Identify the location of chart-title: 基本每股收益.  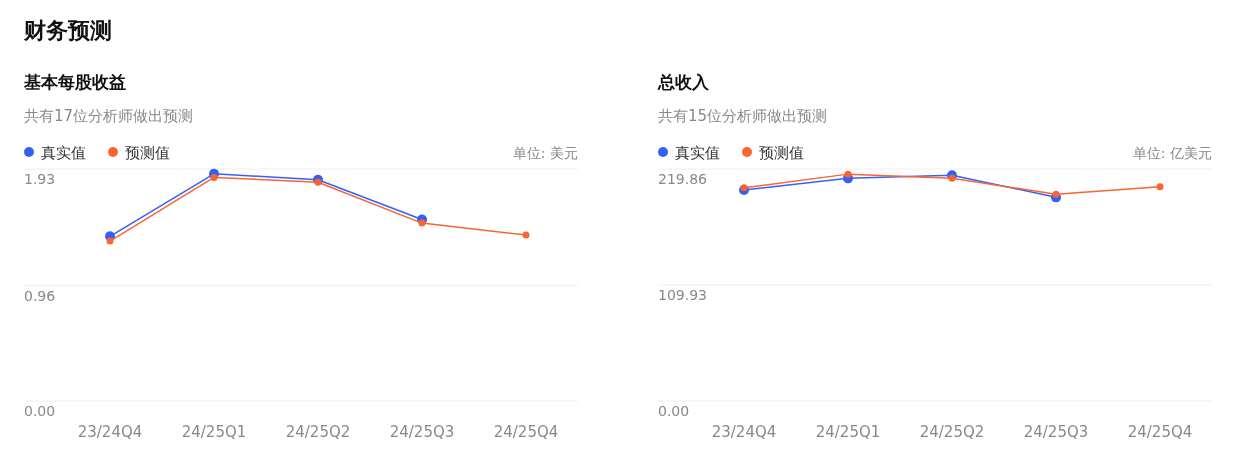
(74, 82).